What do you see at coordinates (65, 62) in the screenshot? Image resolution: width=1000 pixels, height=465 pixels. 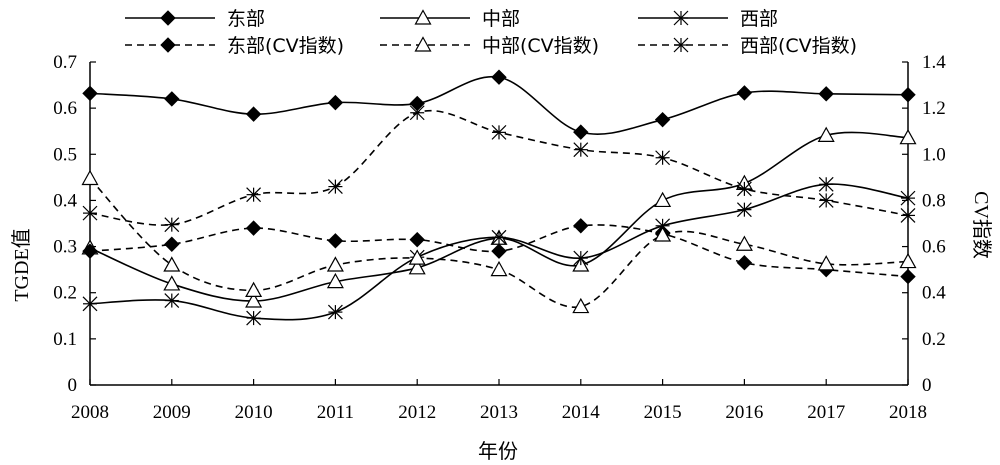 I see `y-left-tick-label: 0.7` at bounding box center [65, 62].